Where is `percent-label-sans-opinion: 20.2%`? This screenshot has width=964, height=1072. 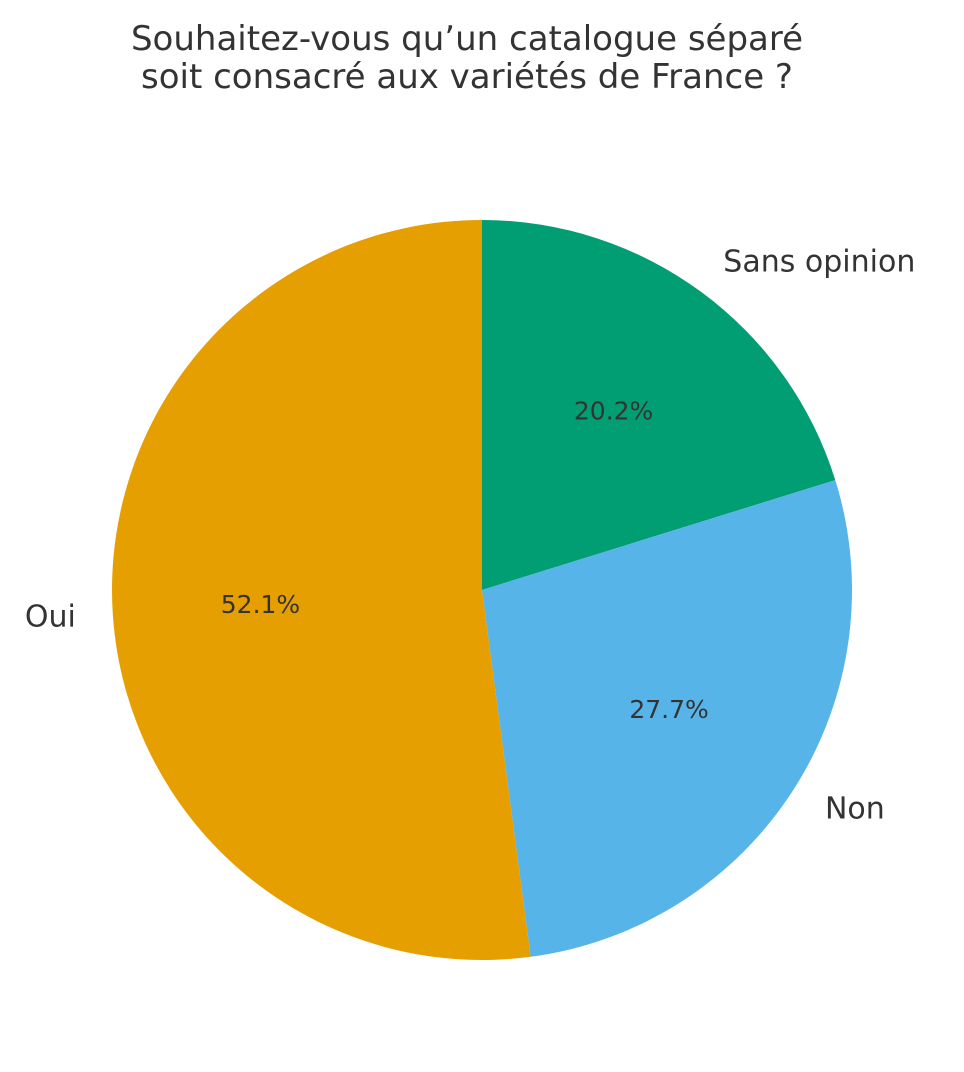 percent-label-sans-opinion: 20.2% is located at coordinates (613, 411).